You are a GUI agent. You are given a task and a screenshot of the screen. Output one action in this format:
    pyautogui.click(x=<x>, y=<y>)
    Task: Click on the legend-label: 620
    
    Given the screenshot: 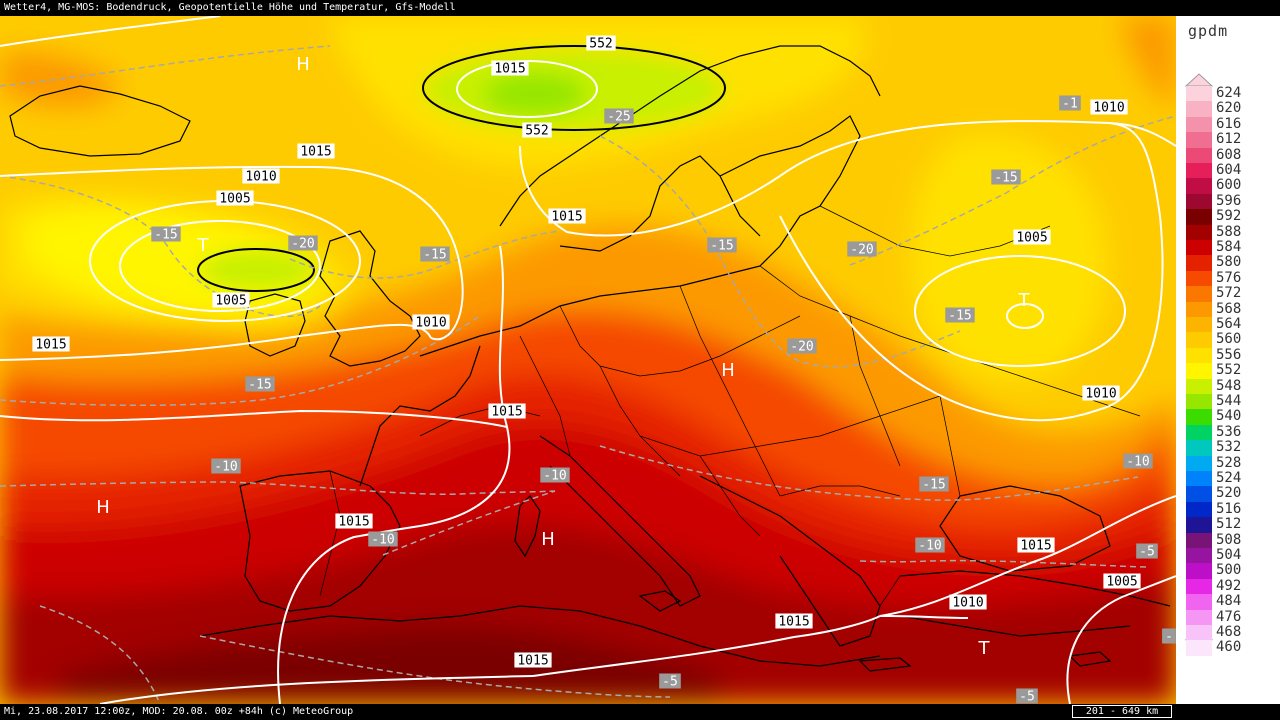 What is the action you would take?
    pyautogui.click(x=1229, y=108)
    